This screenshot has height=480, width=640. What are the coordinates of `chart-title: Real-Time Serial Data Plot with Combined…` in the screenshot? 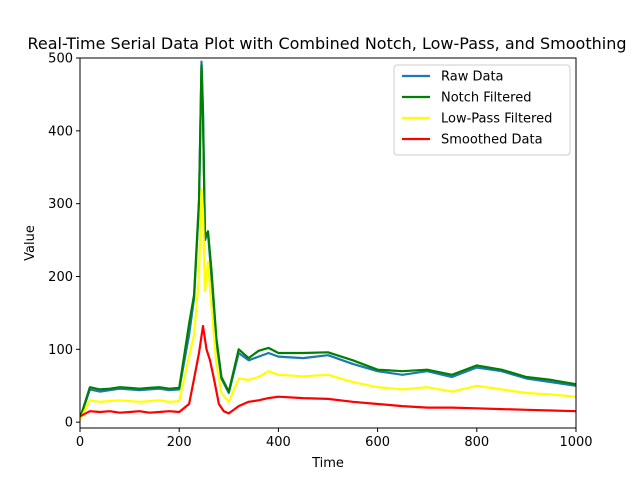 It's located at (327, 43).